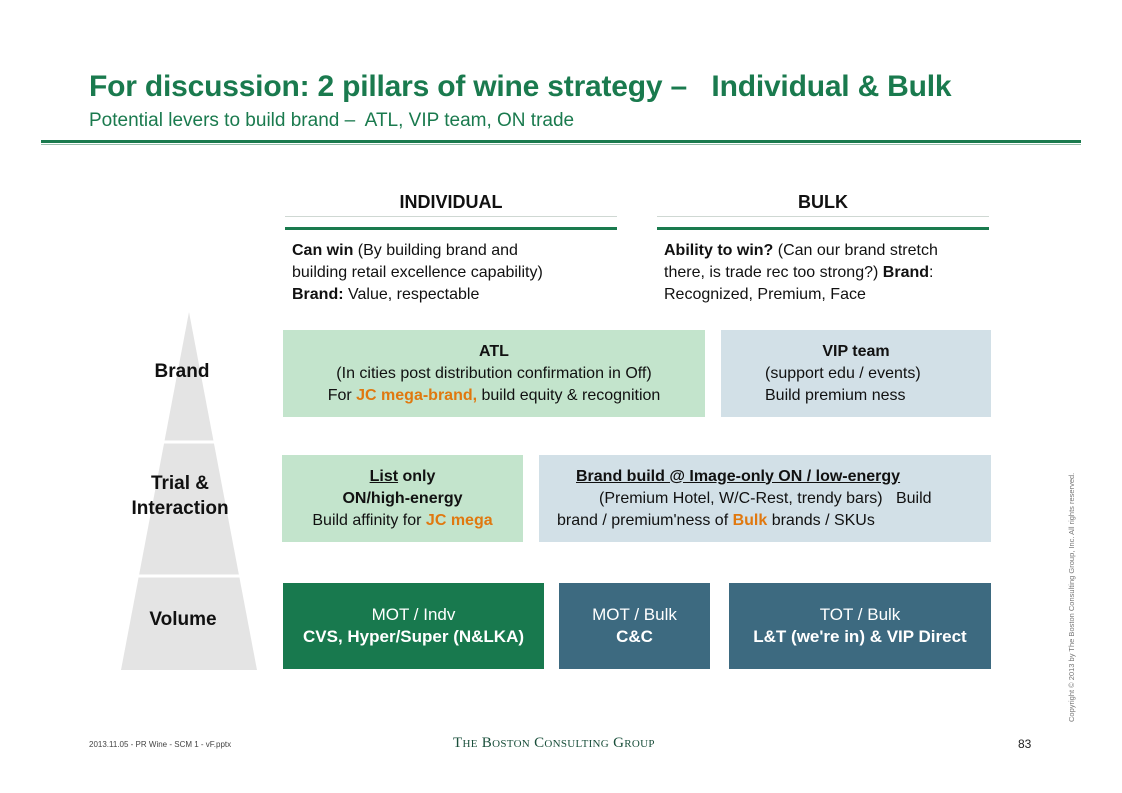 This screenshot has width=1122, height=793. I want to click on list-only-line1: ON/high-energy, so click(402, 498).